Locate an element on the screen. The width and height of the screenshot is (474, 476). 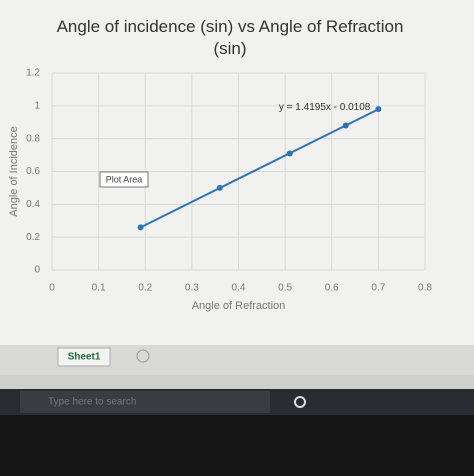
x-tick-label: 0.1 is located at coordinates (99, 288).